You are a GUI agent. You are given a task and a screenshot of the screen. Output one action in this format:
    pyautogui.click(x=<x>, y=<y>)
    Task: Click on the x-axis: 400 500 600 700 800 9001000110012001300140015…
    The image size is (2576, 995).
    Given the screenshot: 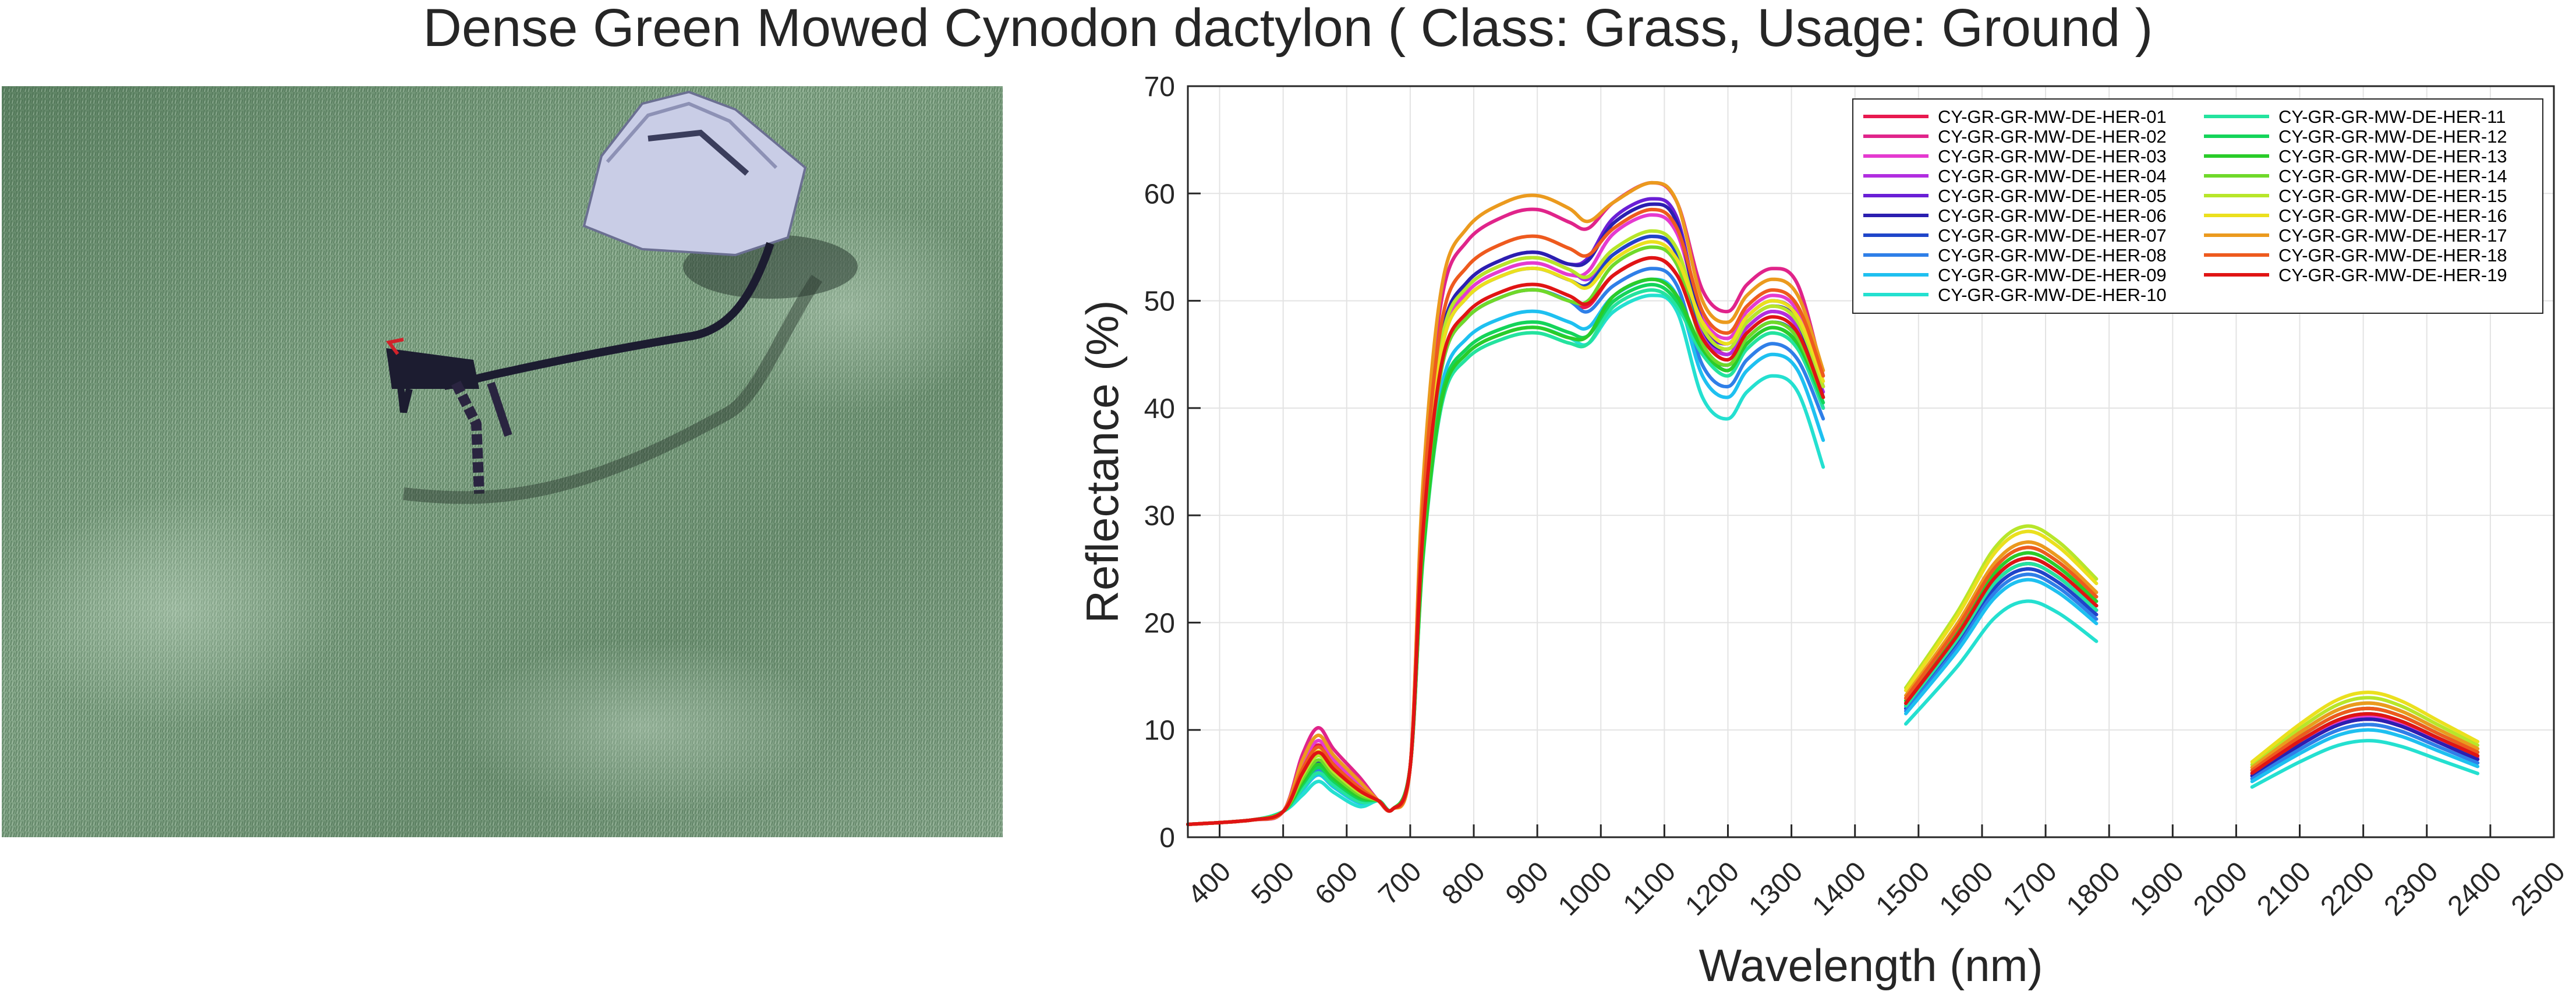 What is the action you would take?
    pyautogui.click(x=1877, y=873)
    